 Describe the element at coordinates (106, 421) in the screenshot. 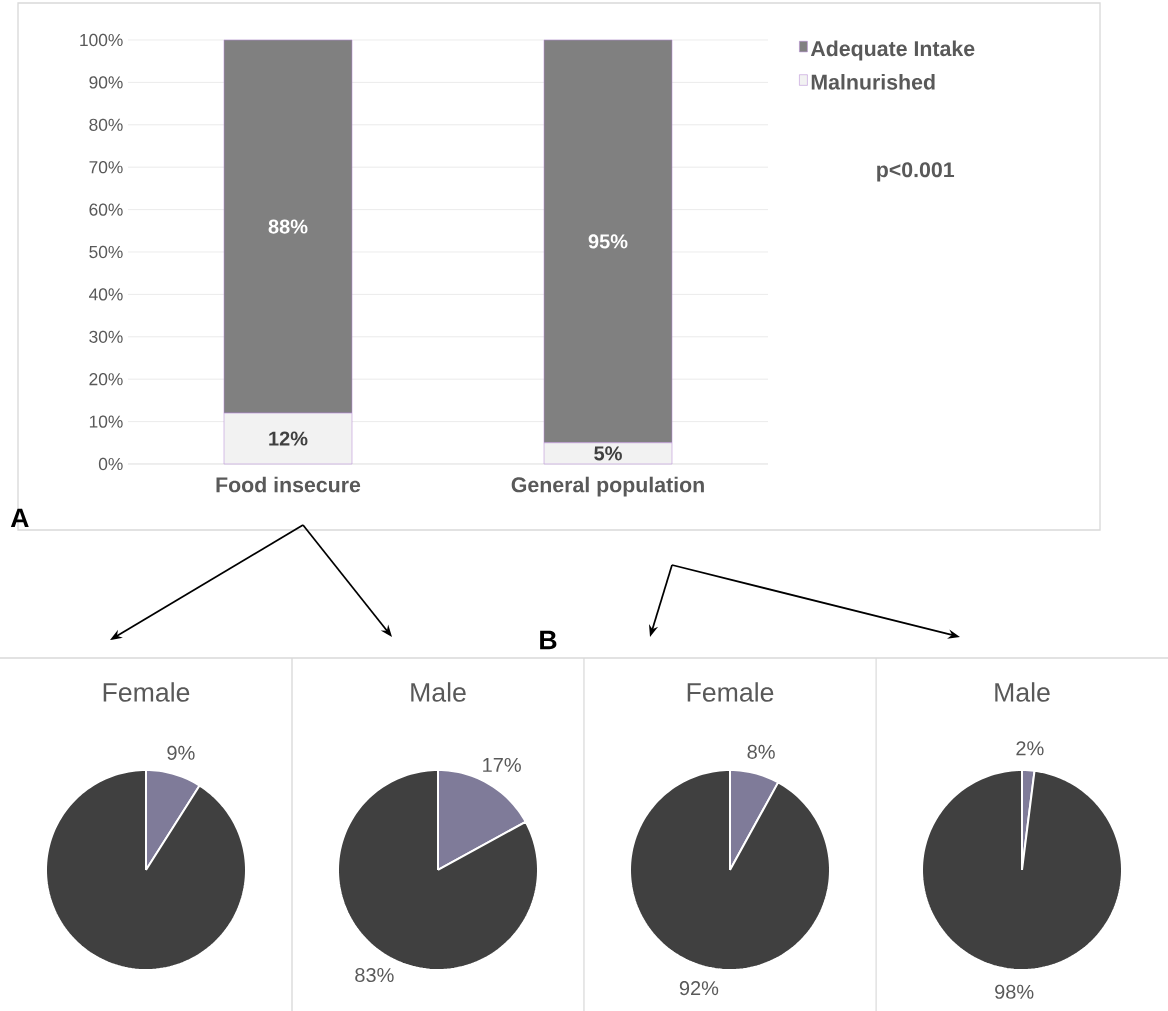

I see `y-tick-label: 10%` at that location.